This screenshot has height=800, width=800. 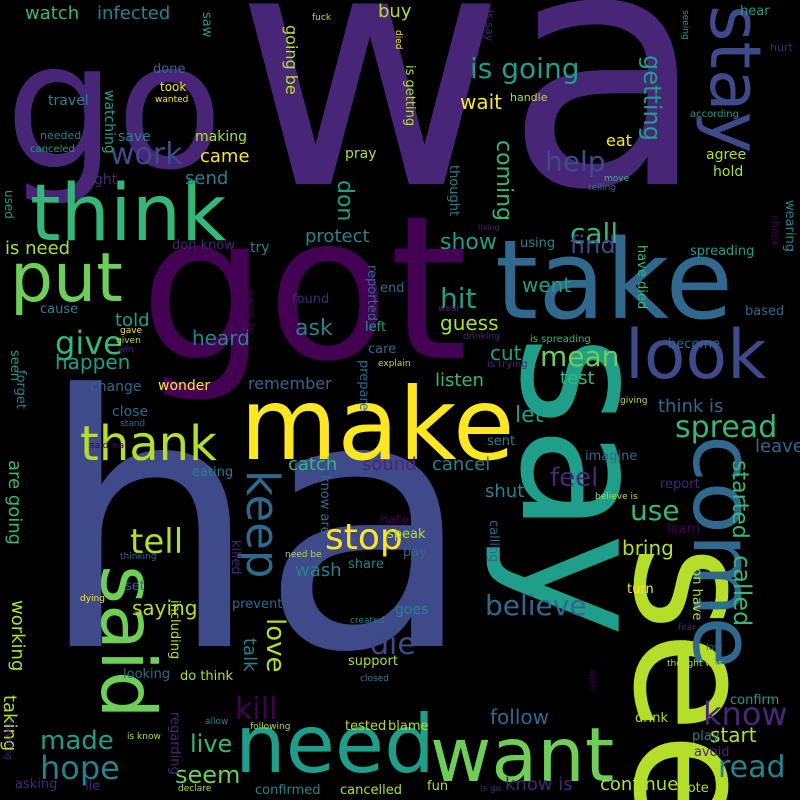 What do you see at coordinates (728, 172) in the screenshot?
I see `word-hold: hold` at bounding box center [728, 172].